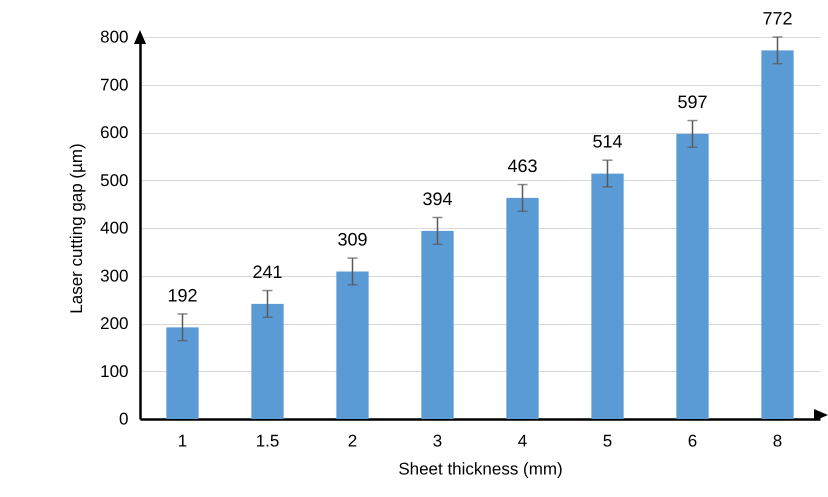  I want to click on data-label: 192, so click(182, 295).